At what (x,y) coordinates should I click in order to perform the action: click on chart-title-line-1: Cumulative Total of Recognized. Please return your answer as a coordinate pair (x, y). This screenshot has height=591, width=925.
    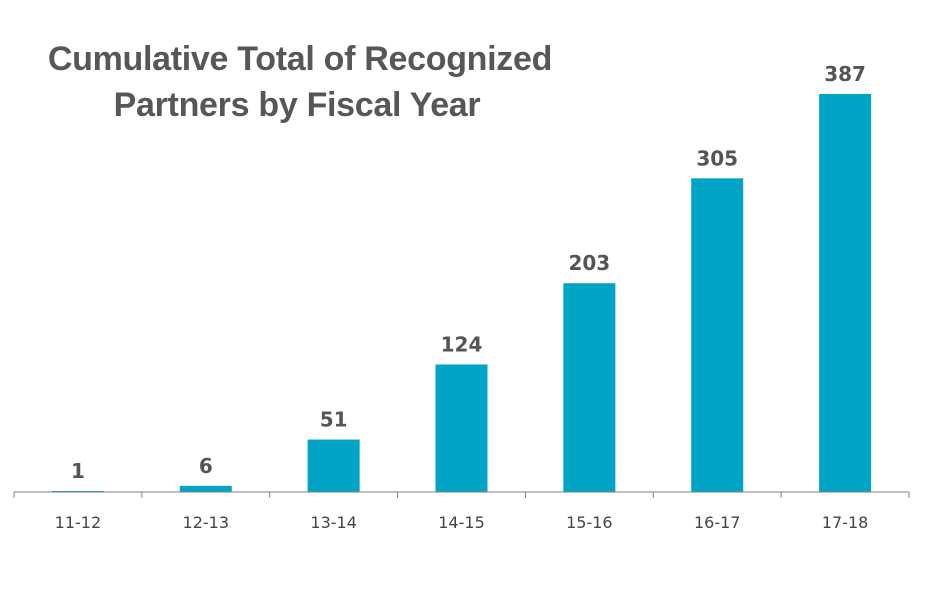
    Looking at the image, I should click on (300, 59).